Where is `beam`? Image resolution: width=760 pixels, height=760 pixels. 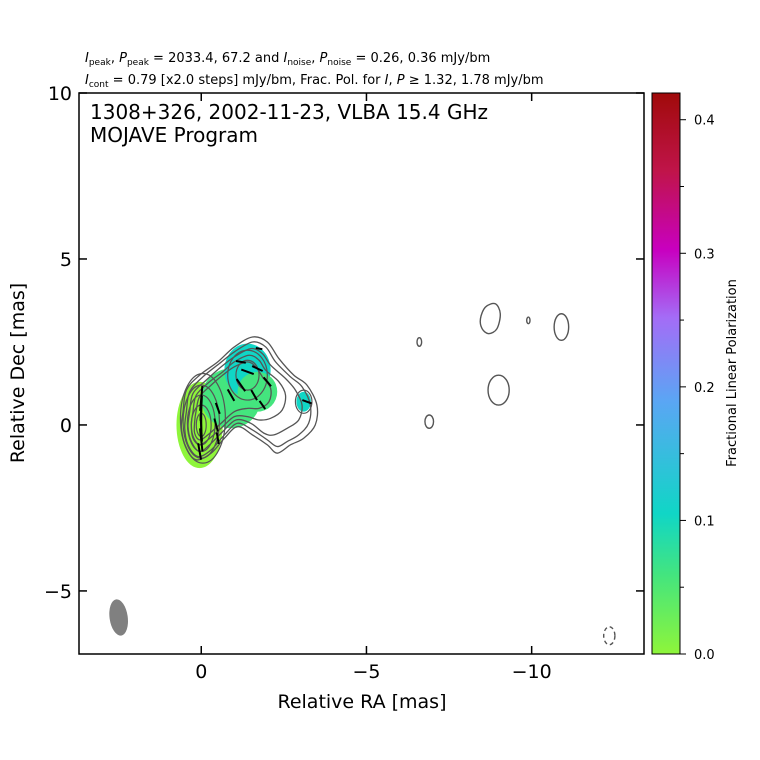
beam is located at coordinates (118, 617).